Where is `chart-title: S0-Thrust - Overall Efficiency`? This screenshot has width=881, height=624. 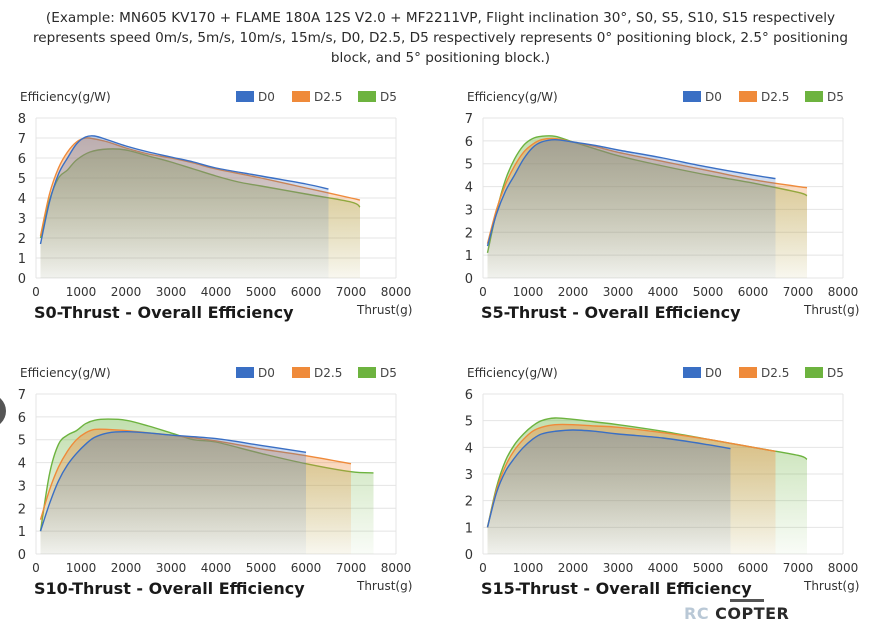 chart-title: S0-Thrust - Overall Efficiency is located at coordinates (164, 312).